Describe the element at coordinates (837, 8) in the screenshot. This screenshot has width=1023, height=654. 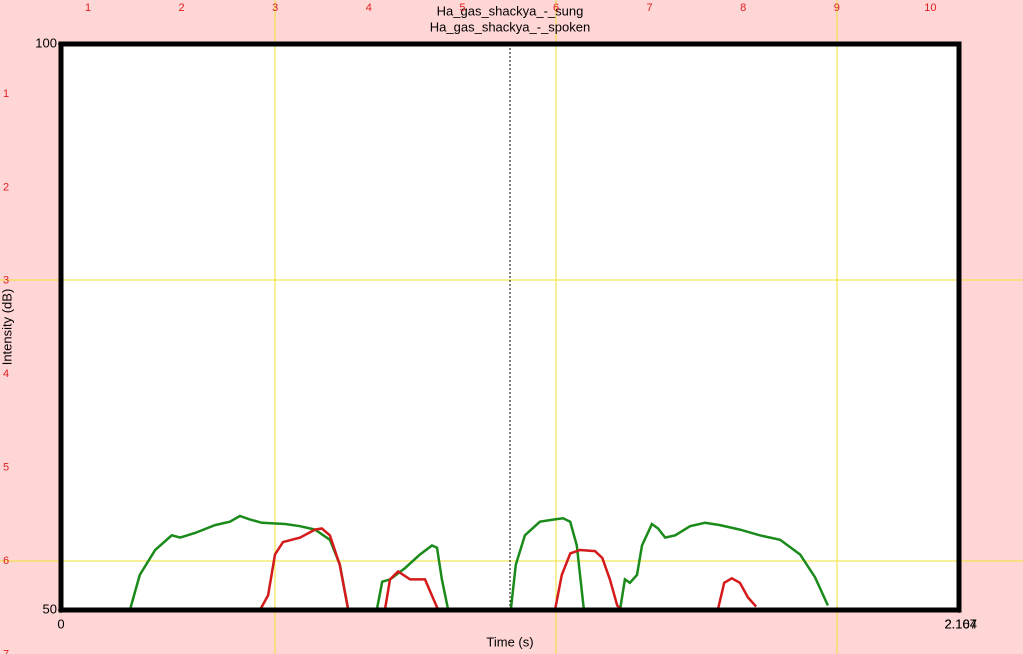
I see `ruler-label: 9` at that location.